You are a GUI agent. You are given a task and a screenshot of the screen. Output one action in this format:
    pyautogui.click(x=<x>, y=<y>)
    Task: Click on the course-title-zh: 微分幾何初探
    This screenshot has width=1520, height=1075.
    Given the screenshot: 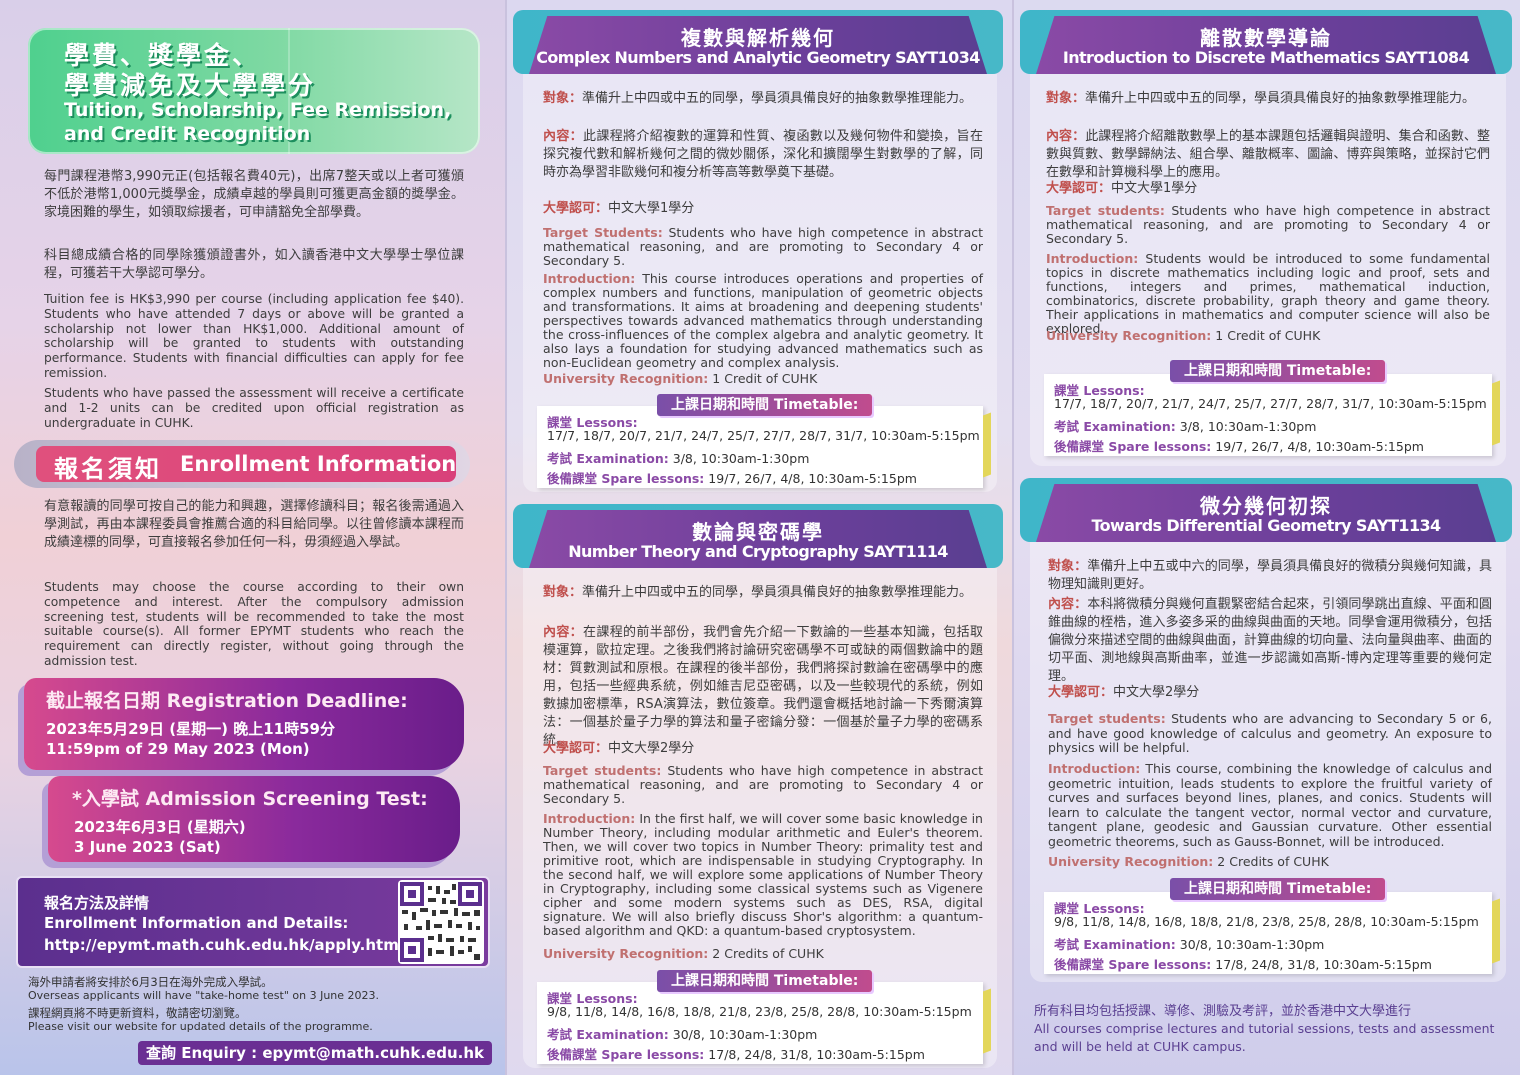 What is the action you would take?
    pyautogui.click(x=1266, y=506)
    